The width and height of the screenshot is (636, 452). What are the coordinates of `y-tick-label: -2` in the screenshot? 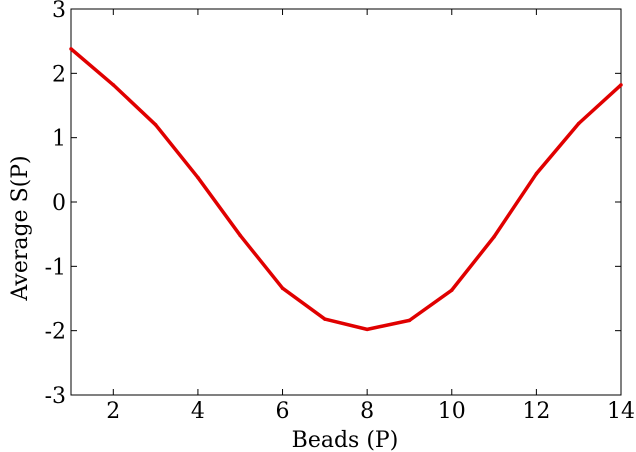 It's located at (55, 332).